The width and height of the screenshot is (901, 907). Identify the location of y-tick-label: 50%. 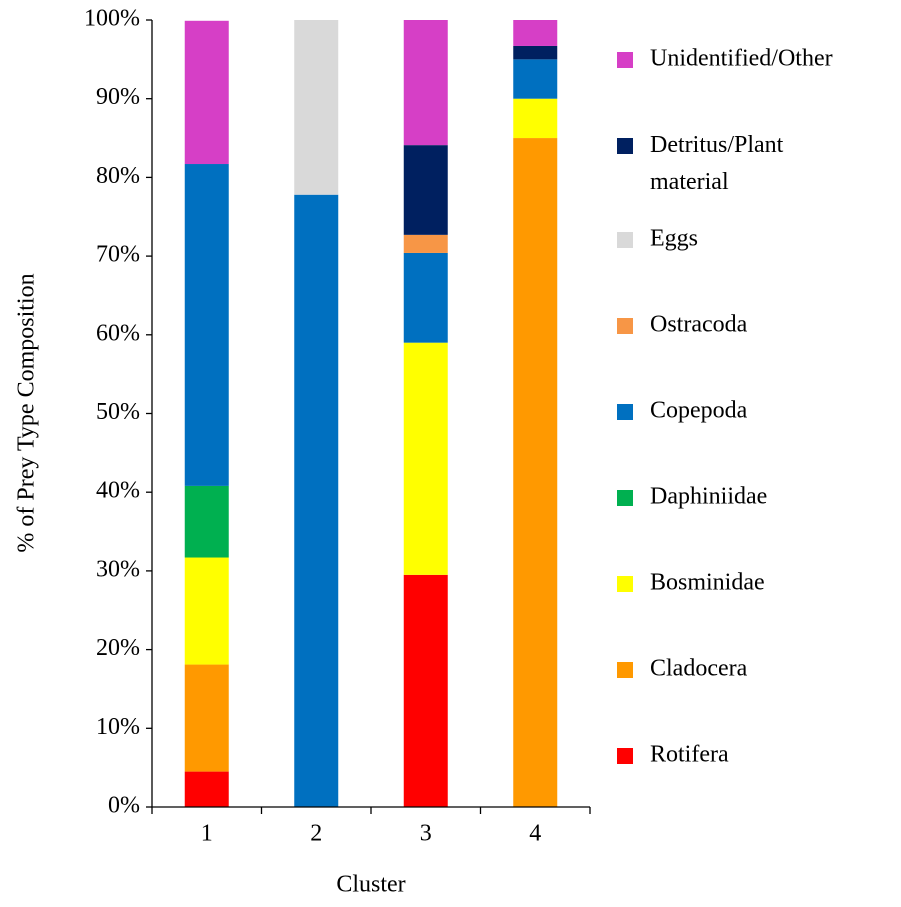
(118, 412).